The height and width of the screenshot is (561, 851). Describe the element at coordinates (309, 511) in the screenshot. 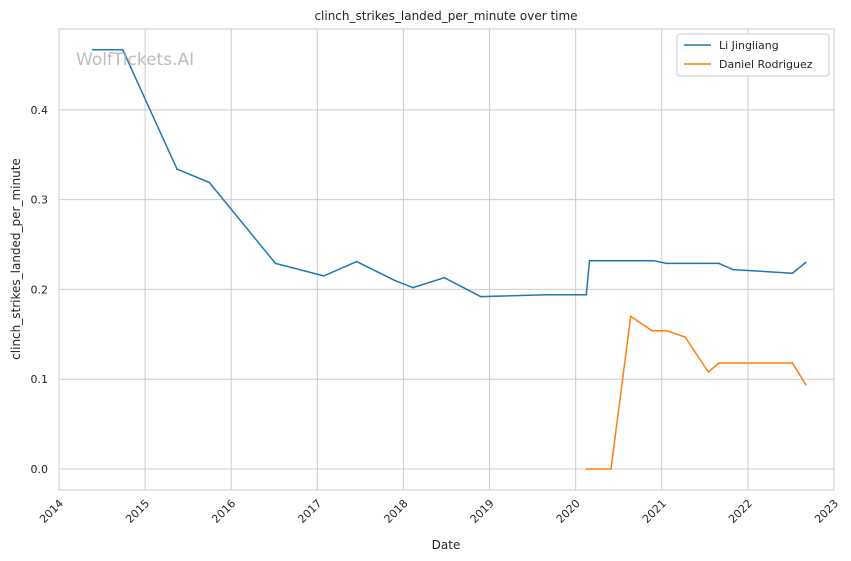

I see `x-tick-label: 2017` at that location.